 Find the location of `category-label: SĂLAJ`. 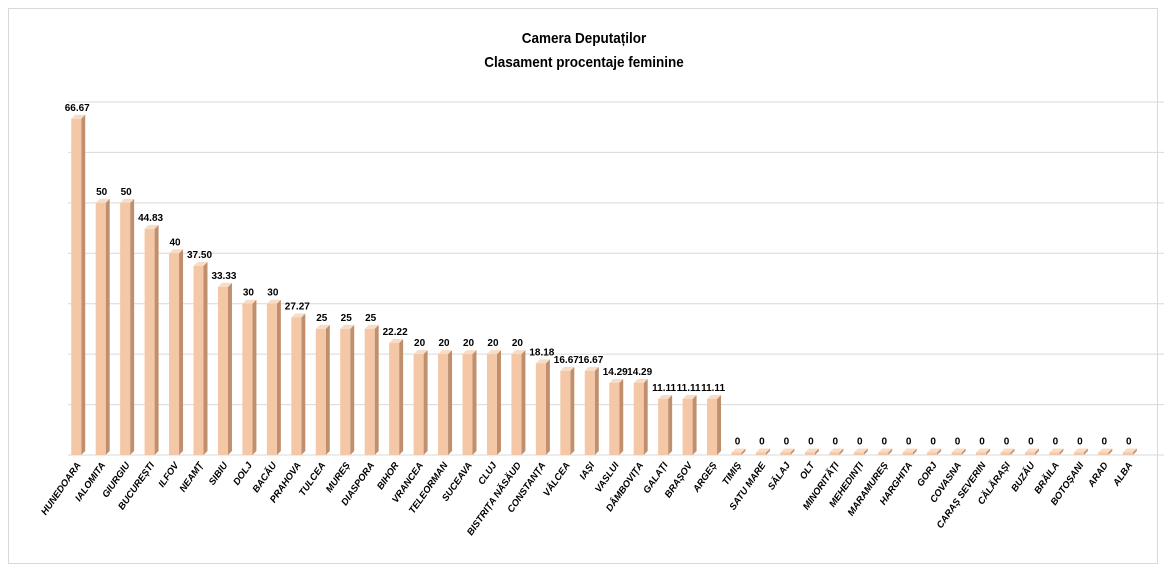

category-label: SĂLAJ is located at coordinates (779, 475).